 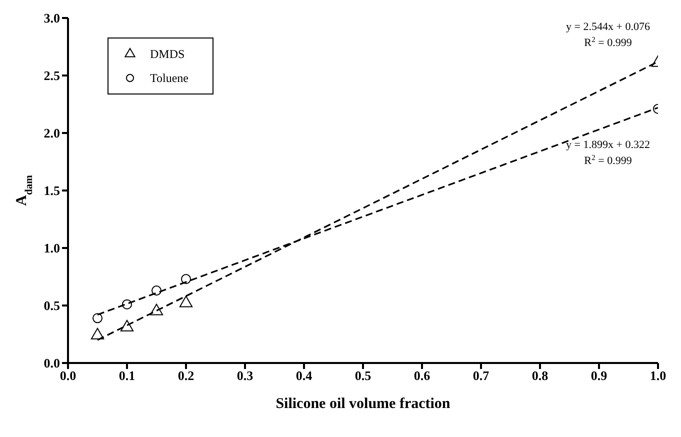 What do you see at coordinates (540, 376) in the screenshot?
I see `x-tick-label: 0.8` at bounding box center [540, 376].